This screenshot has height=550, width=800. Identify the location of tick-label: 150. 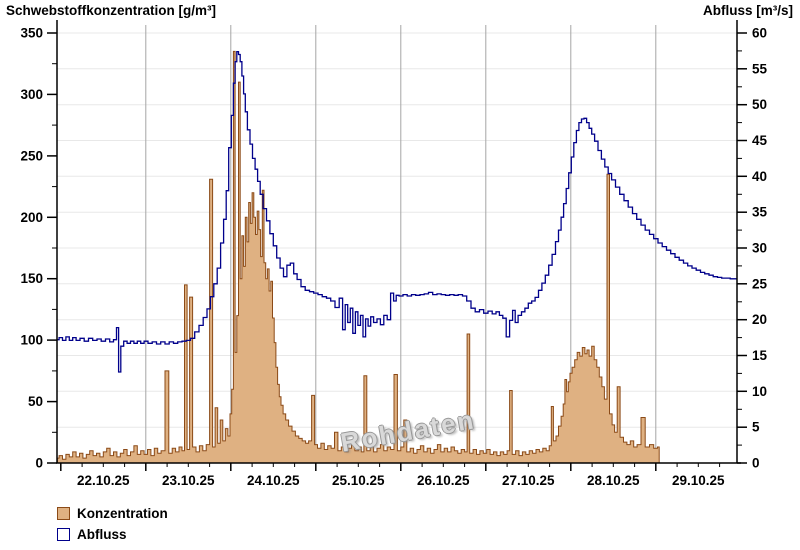
(31, 278).